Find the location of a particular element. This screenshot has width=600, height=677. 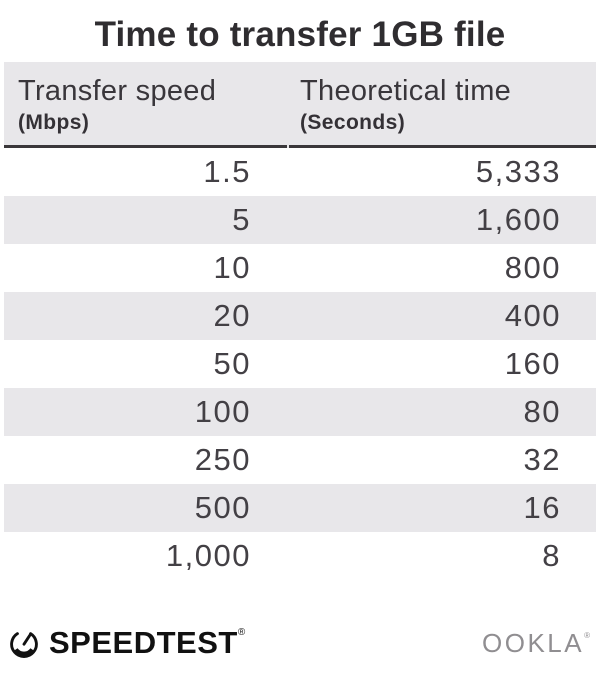

time-cell: 32 is located at coordinates (542, 459).